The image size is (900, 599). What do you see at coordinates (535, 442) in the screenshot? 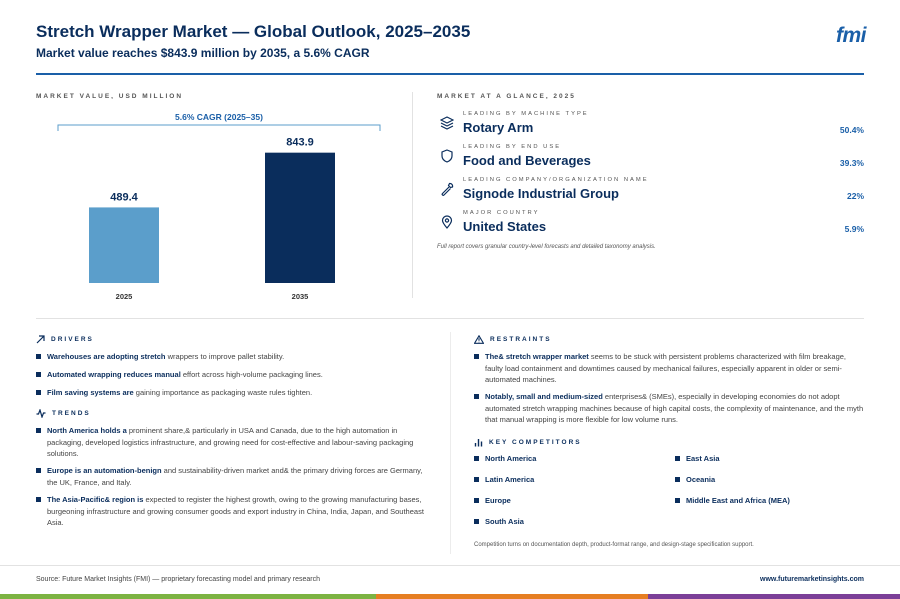
I see `competitors-title: KEY COMPETITORS` at bounding box center [535, 442].